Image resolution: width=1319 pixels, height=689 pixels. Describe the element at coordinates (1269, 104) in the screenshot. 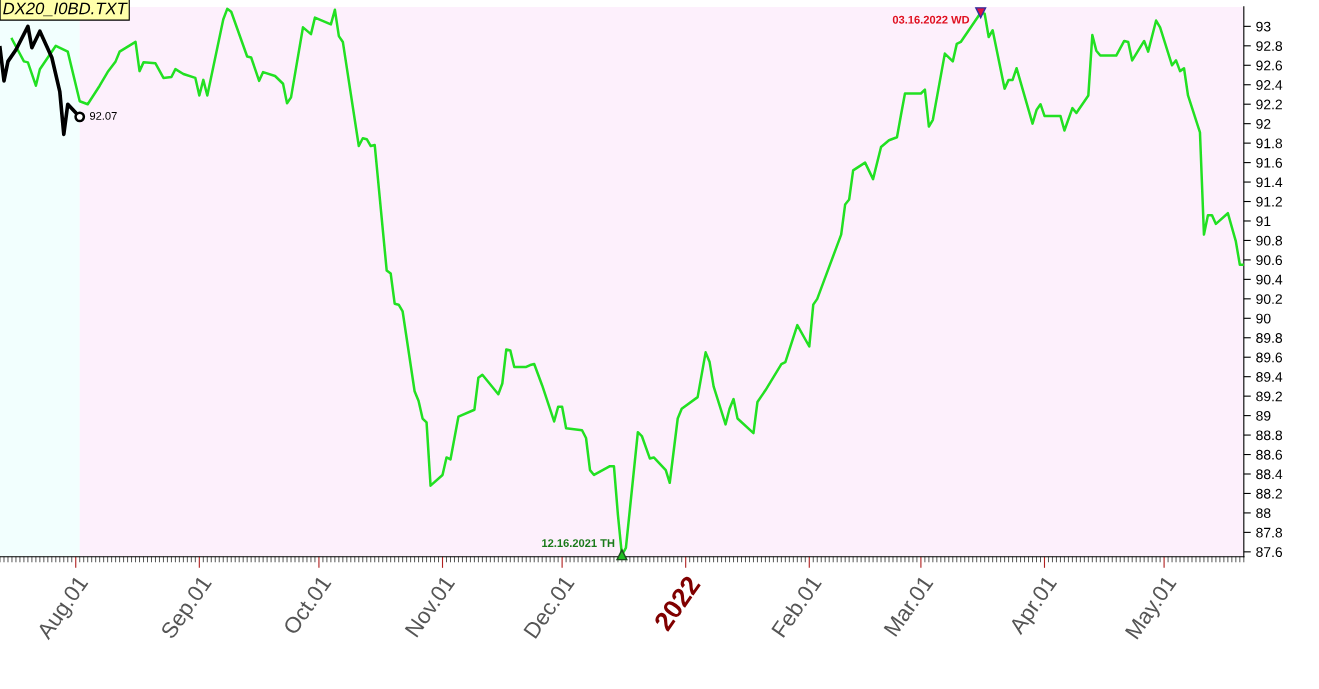

I see `y-tick-label: 92.2` at that location.